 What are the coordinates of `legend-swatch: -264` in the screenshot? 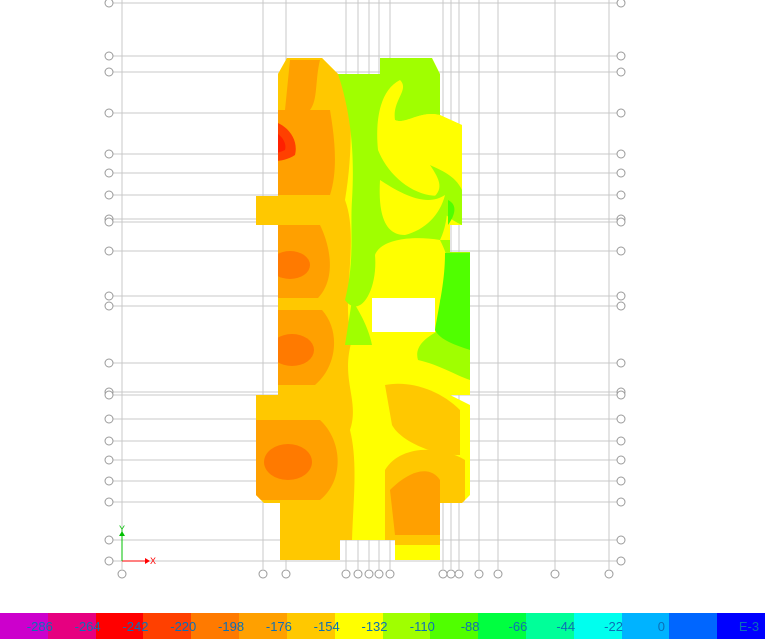 It's located at (74, 626).